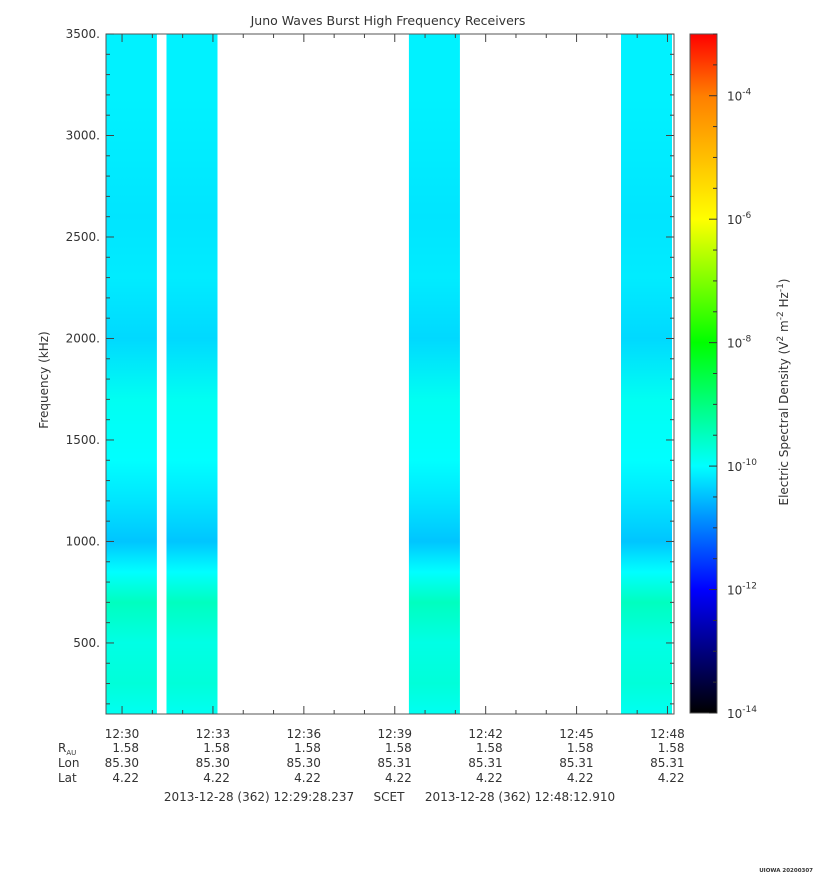 Image resolution: width=815 pixels, height=880 pixels. I want to click on y-tick-label: 1500., so click(83, 440).